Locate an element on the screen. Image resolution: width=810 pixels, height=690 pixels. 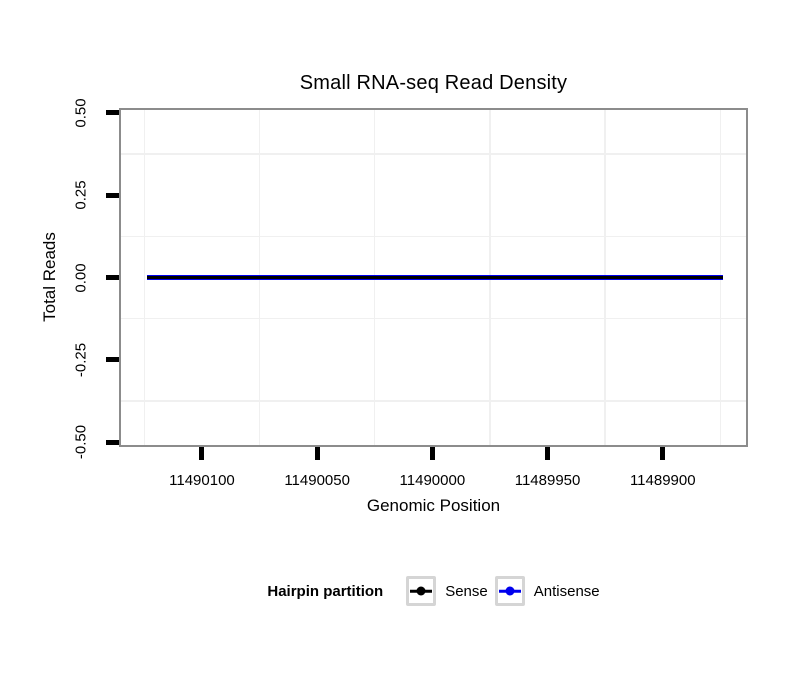
legend-key-antisense is located at coordinates (509, 591).